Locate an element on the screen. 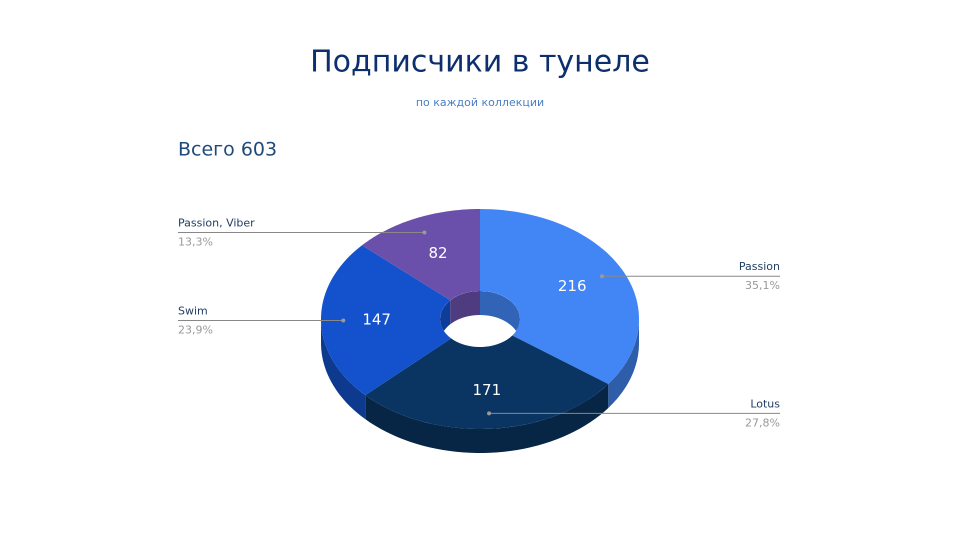 The image size is (960, 540). legend-label: Passion, Viber is located at coordinates (216, 223).